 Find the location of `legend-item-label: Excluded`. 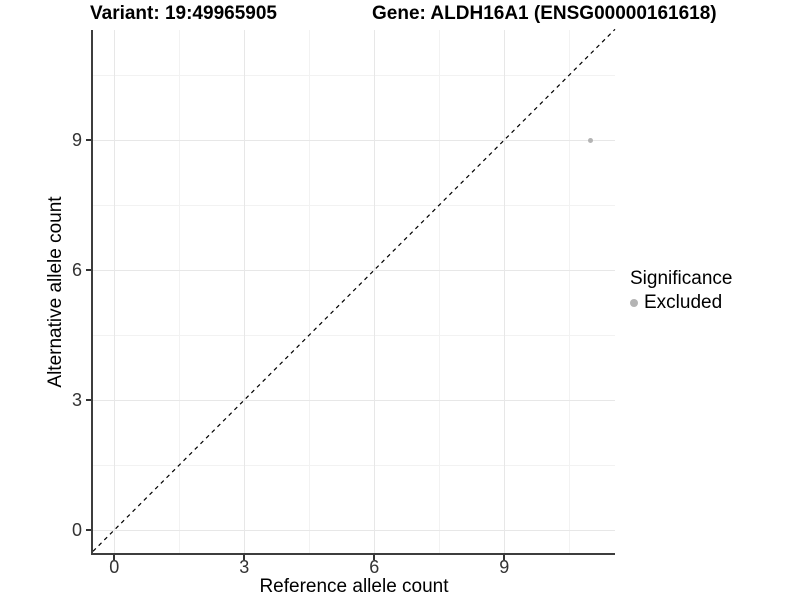

legend-item-label: Excluded is located at coordinates (683, 302).